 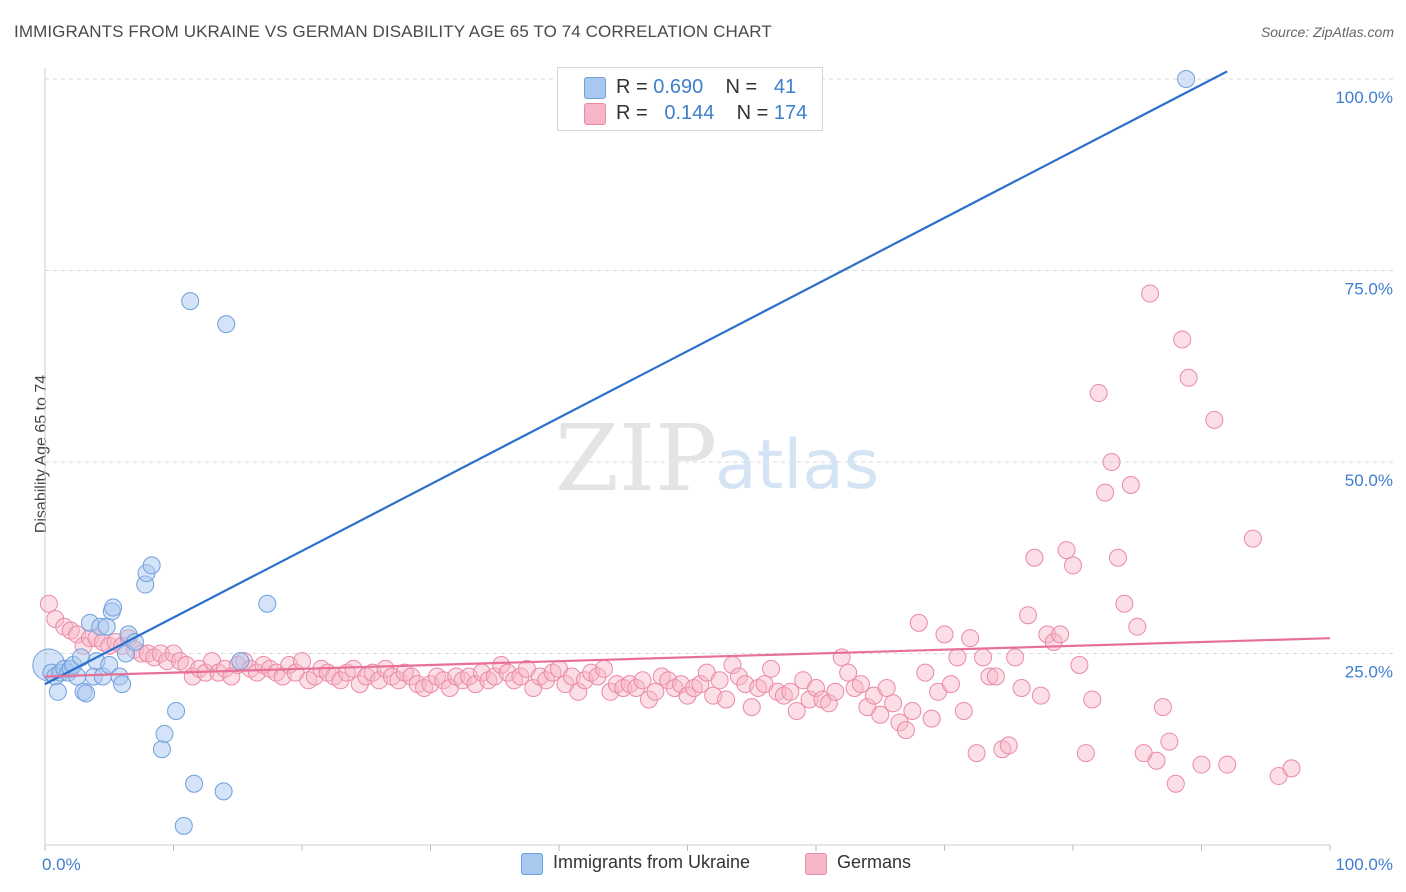 I want to click on y-tick-label: 25.0%, so click(x=1369, y=672).